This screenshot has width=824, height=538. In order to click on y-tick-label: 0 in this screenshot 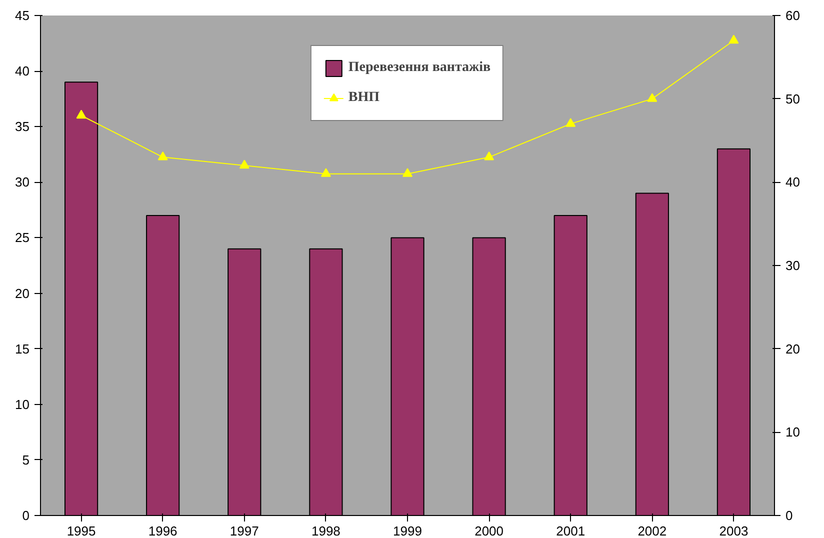, I will do `click(26, 515)`.